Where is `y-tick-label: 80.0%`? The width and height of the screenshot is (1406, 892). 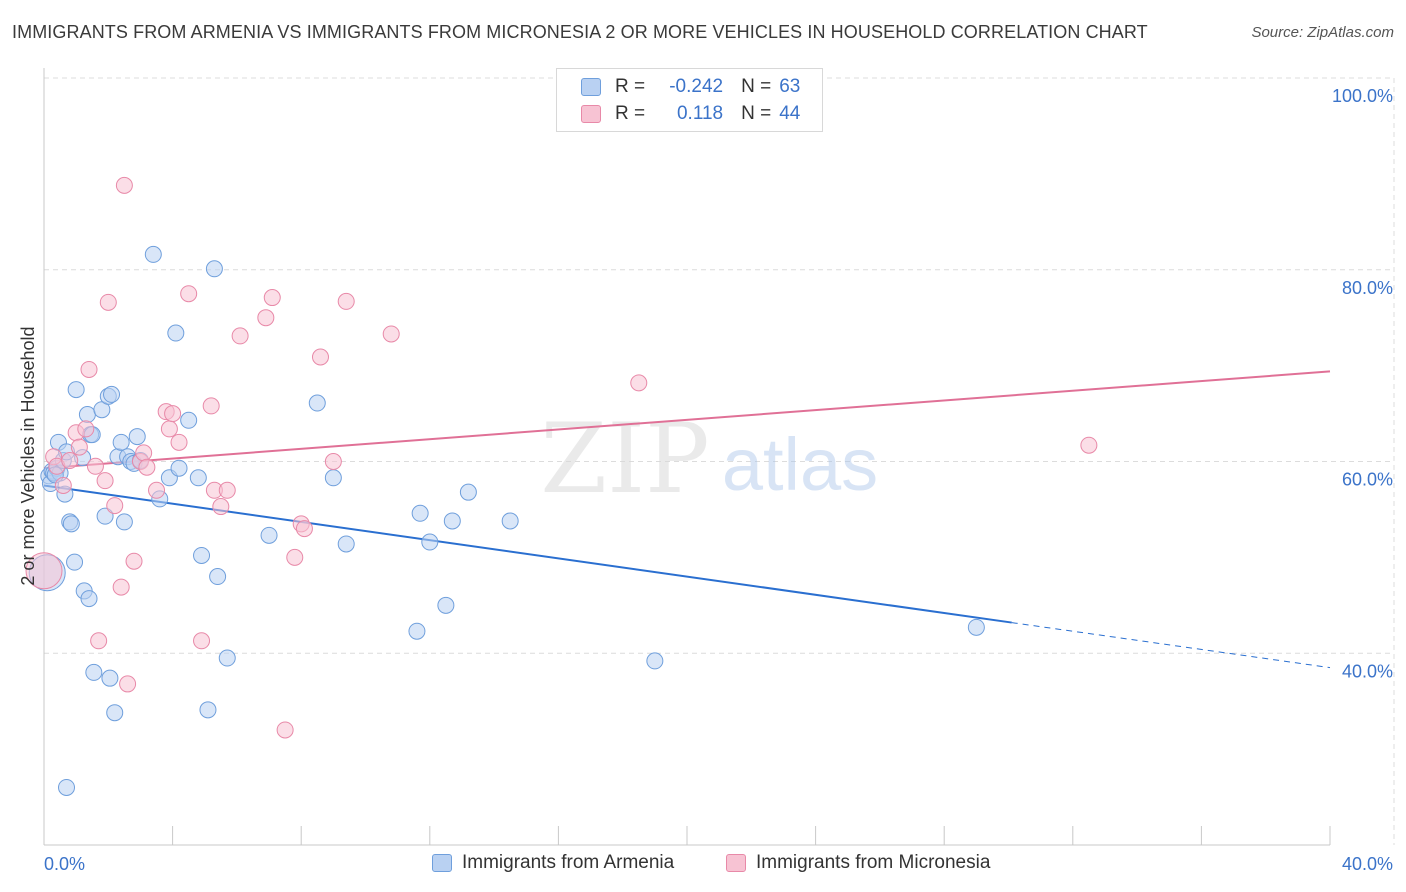
y-tick-label: 80.0% is located at coordinates (1367, 288).